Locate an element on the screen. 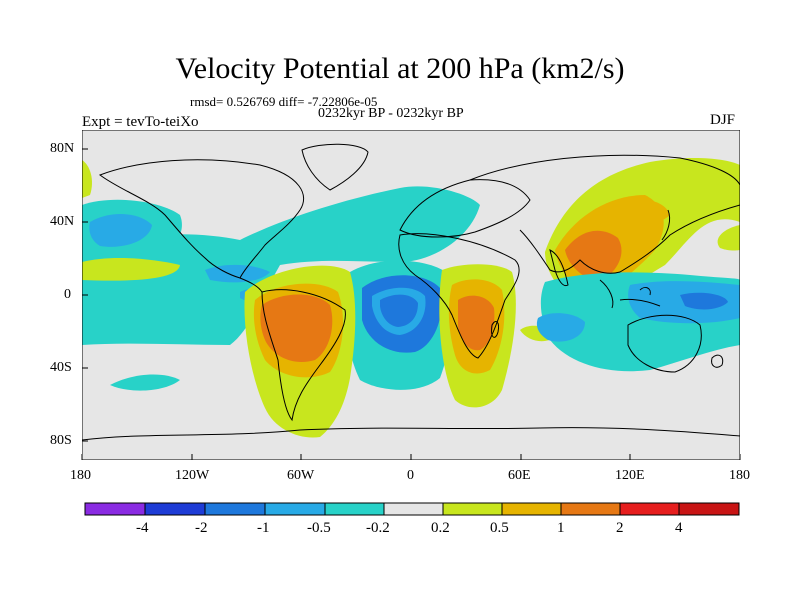 The width and height of the screenshot is (800, 600). colorbar is located at coordinates (412, 509).